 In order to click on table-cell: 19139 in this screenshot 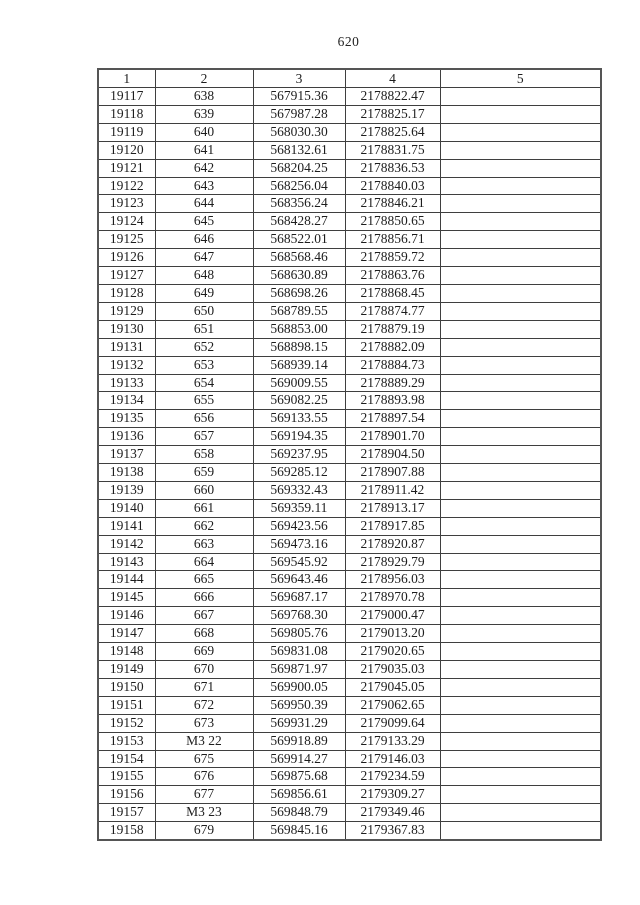, I will do `click(126, 490)`.